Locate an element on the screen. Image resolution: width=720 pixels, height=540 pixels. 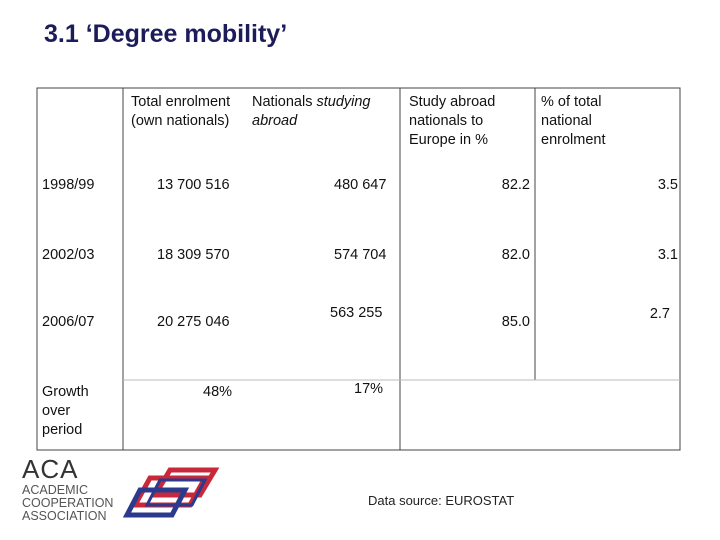
cell: 82.0 is located at coordinates (515, 255).